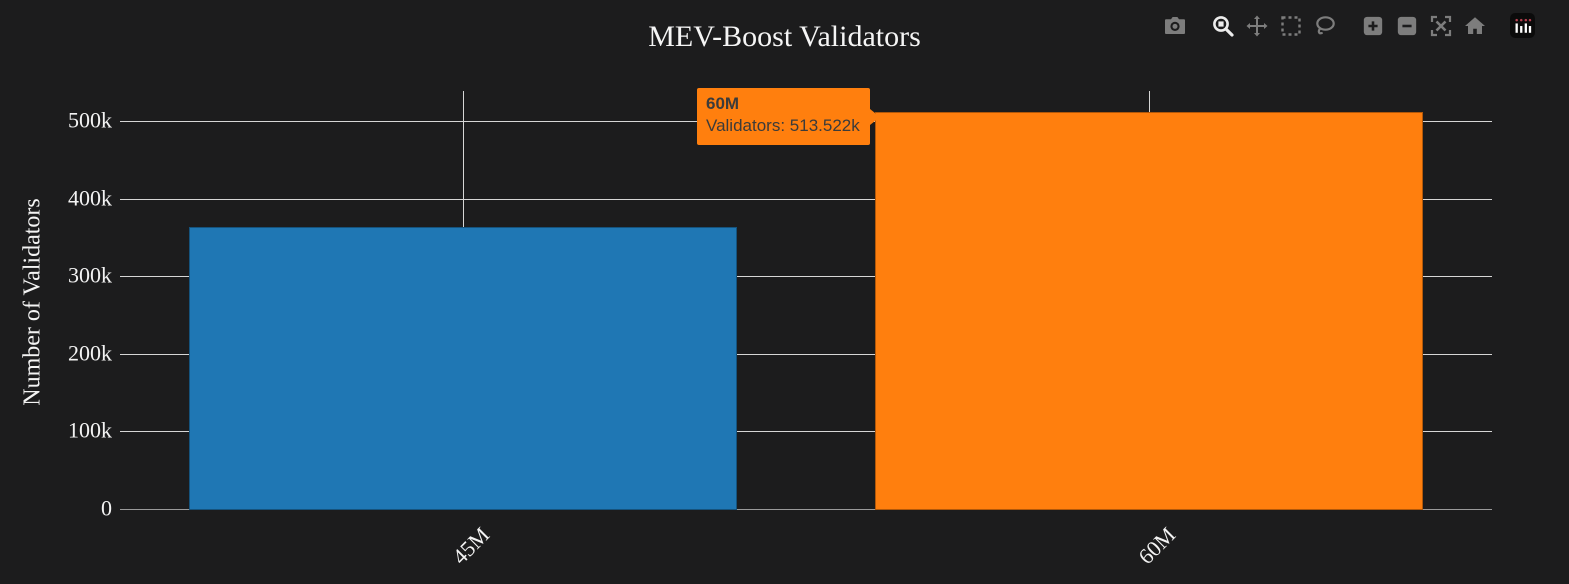 The image size is (1569, 584). I want to click on lasso-icon, so click(1325, 24).